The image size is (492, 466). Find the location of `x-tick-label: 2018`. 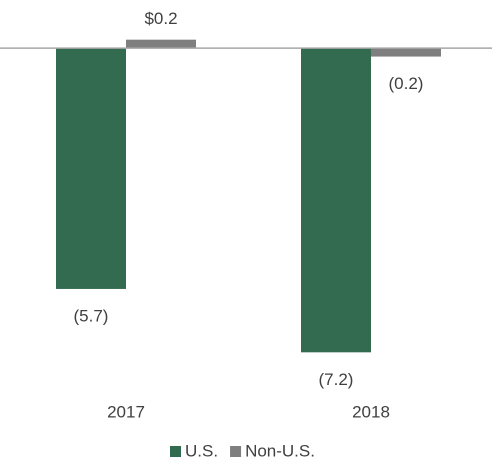

x-tick-label: 2018 is located at coordinates (371, 411).